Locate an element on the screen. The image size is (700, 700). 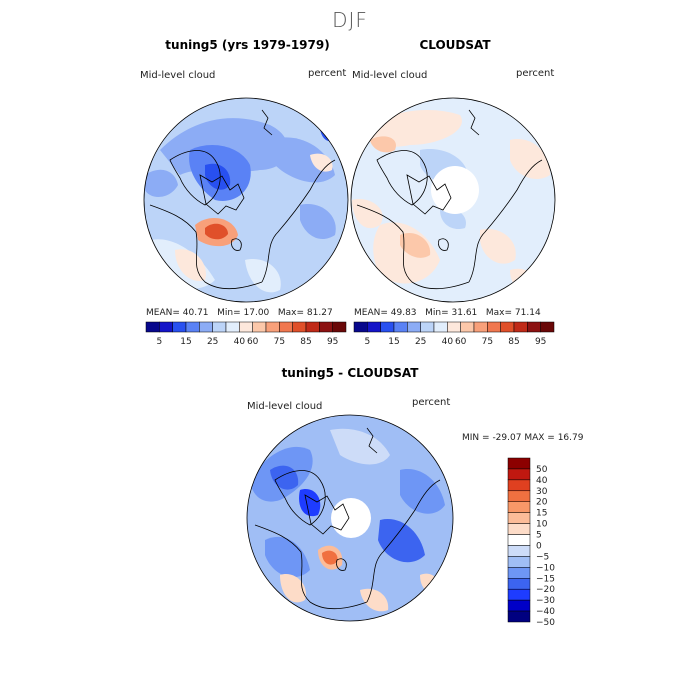
panel-1-max-value: 81.27 is located at coordinates (319, 313).